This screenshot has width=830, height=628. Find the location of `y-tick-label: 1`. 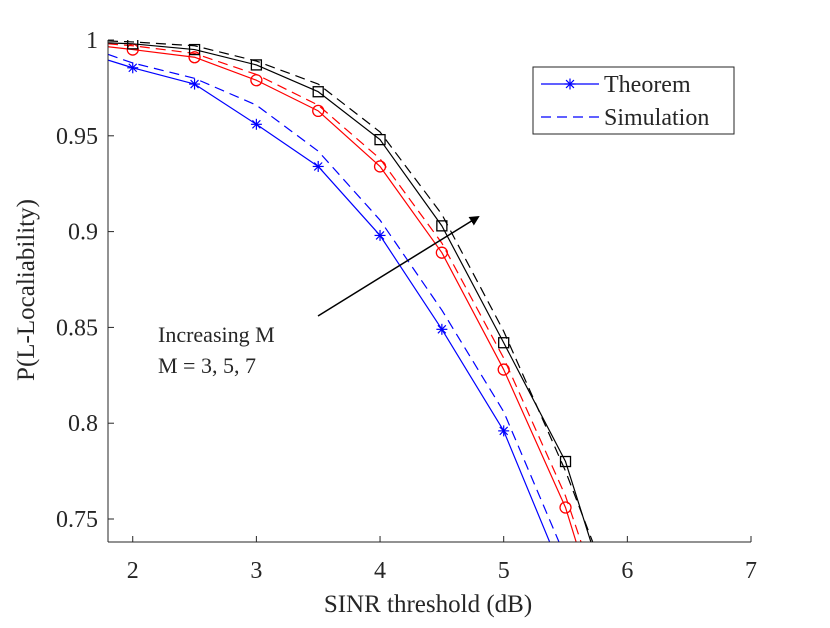

y-tick-label: 1 is located at coordinates (92, 41).